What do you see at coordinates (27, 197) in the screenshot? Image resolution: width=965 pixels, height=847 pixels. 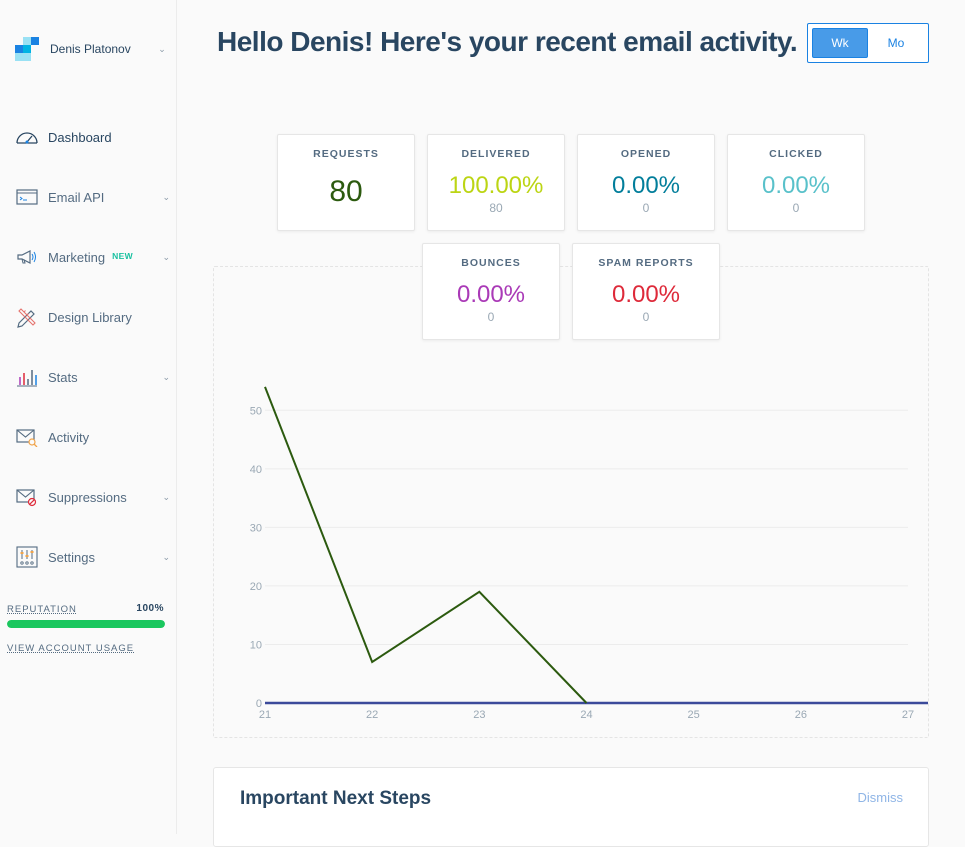 I see `email-api-terminal-icon` at bounding box center [27, 197].